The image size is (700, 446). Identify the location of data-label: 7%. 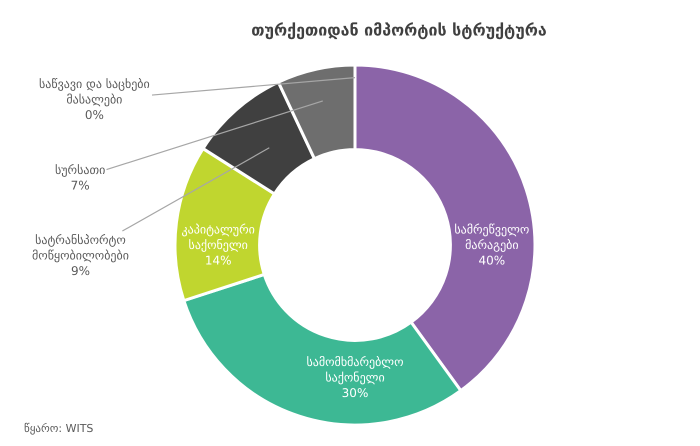
(80, 185).